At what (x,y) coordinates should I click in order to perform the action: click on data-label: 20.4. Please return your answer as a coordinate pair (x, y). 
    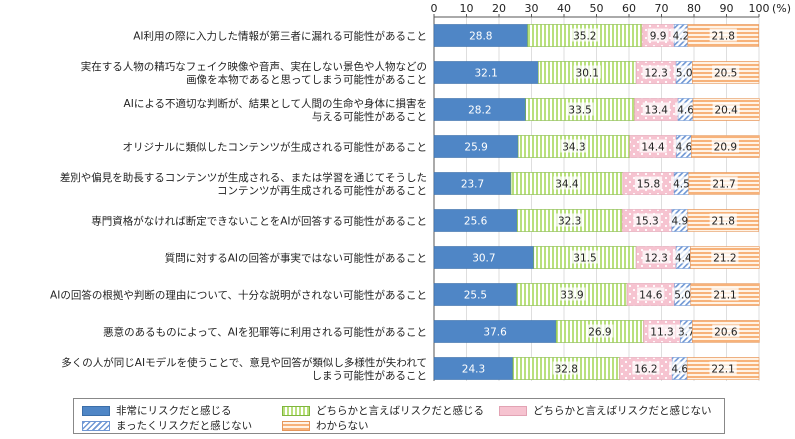
    Looking at the image, I should click on (726, 111).